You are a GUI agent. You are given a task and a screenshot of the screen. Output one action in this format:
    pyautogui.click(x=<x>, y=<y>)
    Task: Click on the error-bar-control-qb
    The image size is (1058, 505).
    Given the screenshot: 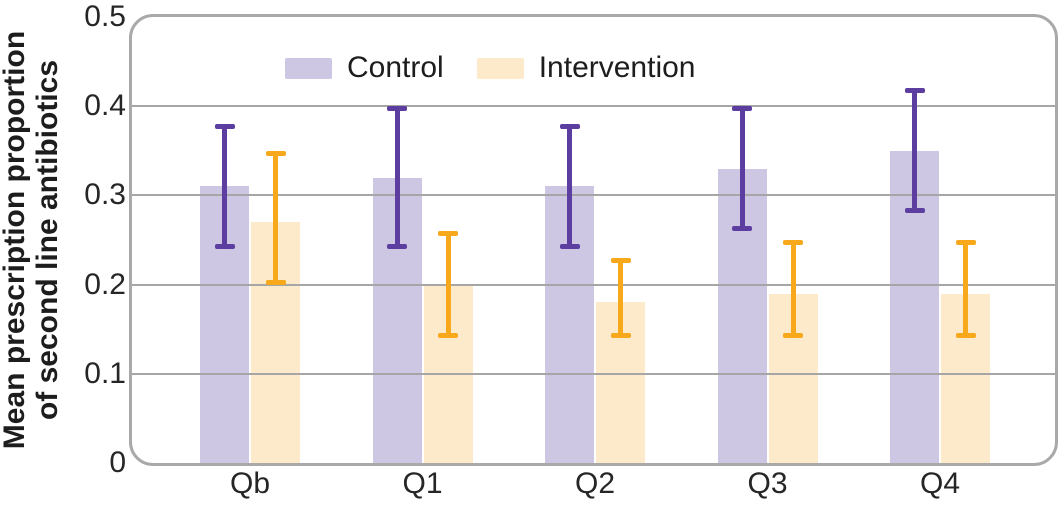 What is the action you would take?
    pyautogui.click(x=224, y=186)
    